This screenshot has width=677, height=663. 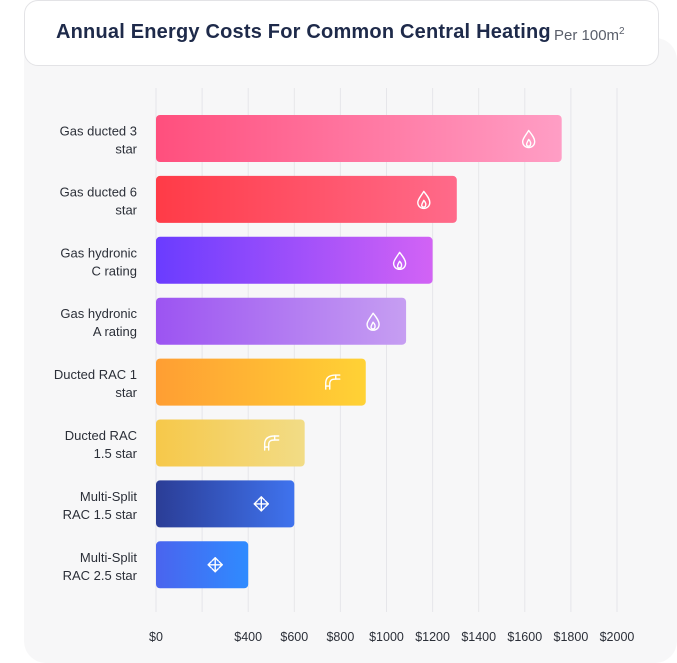 What do you see at coordinates (98, 131) in the screenshot?
I see `category-label: Gas ducted 3` at bounding box center [98, 131].